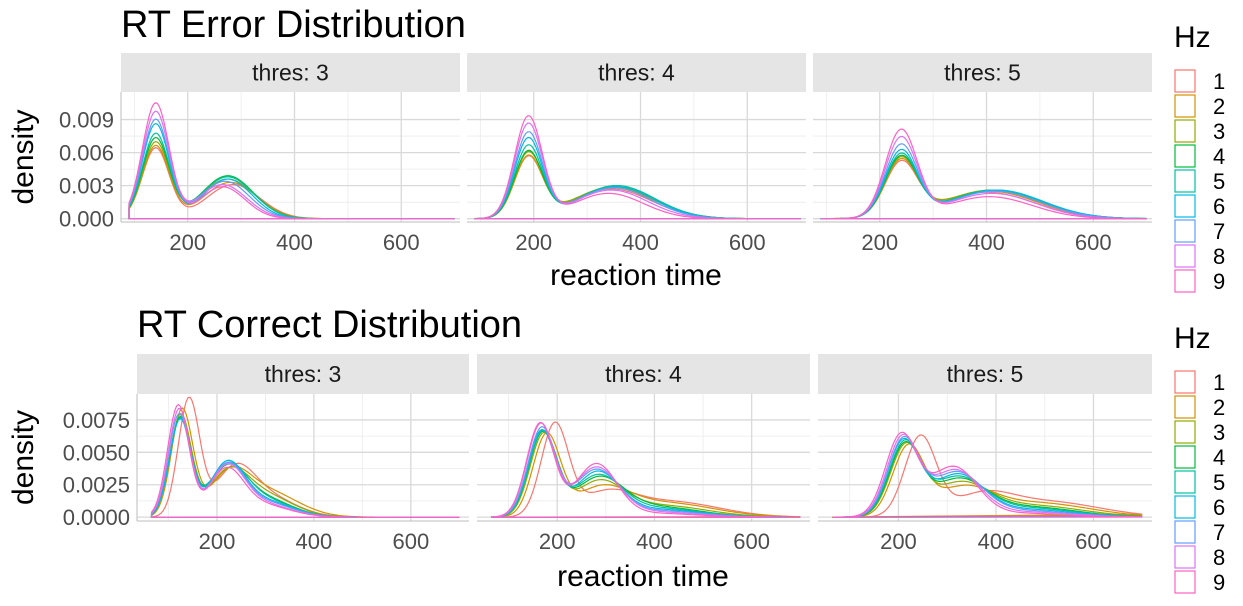 Image resolution: width=1243 pixels, height=606 pixels. Describe the element at coordinates (1219, 106) in the screenshot. I see `legend-label: 2` at that location.